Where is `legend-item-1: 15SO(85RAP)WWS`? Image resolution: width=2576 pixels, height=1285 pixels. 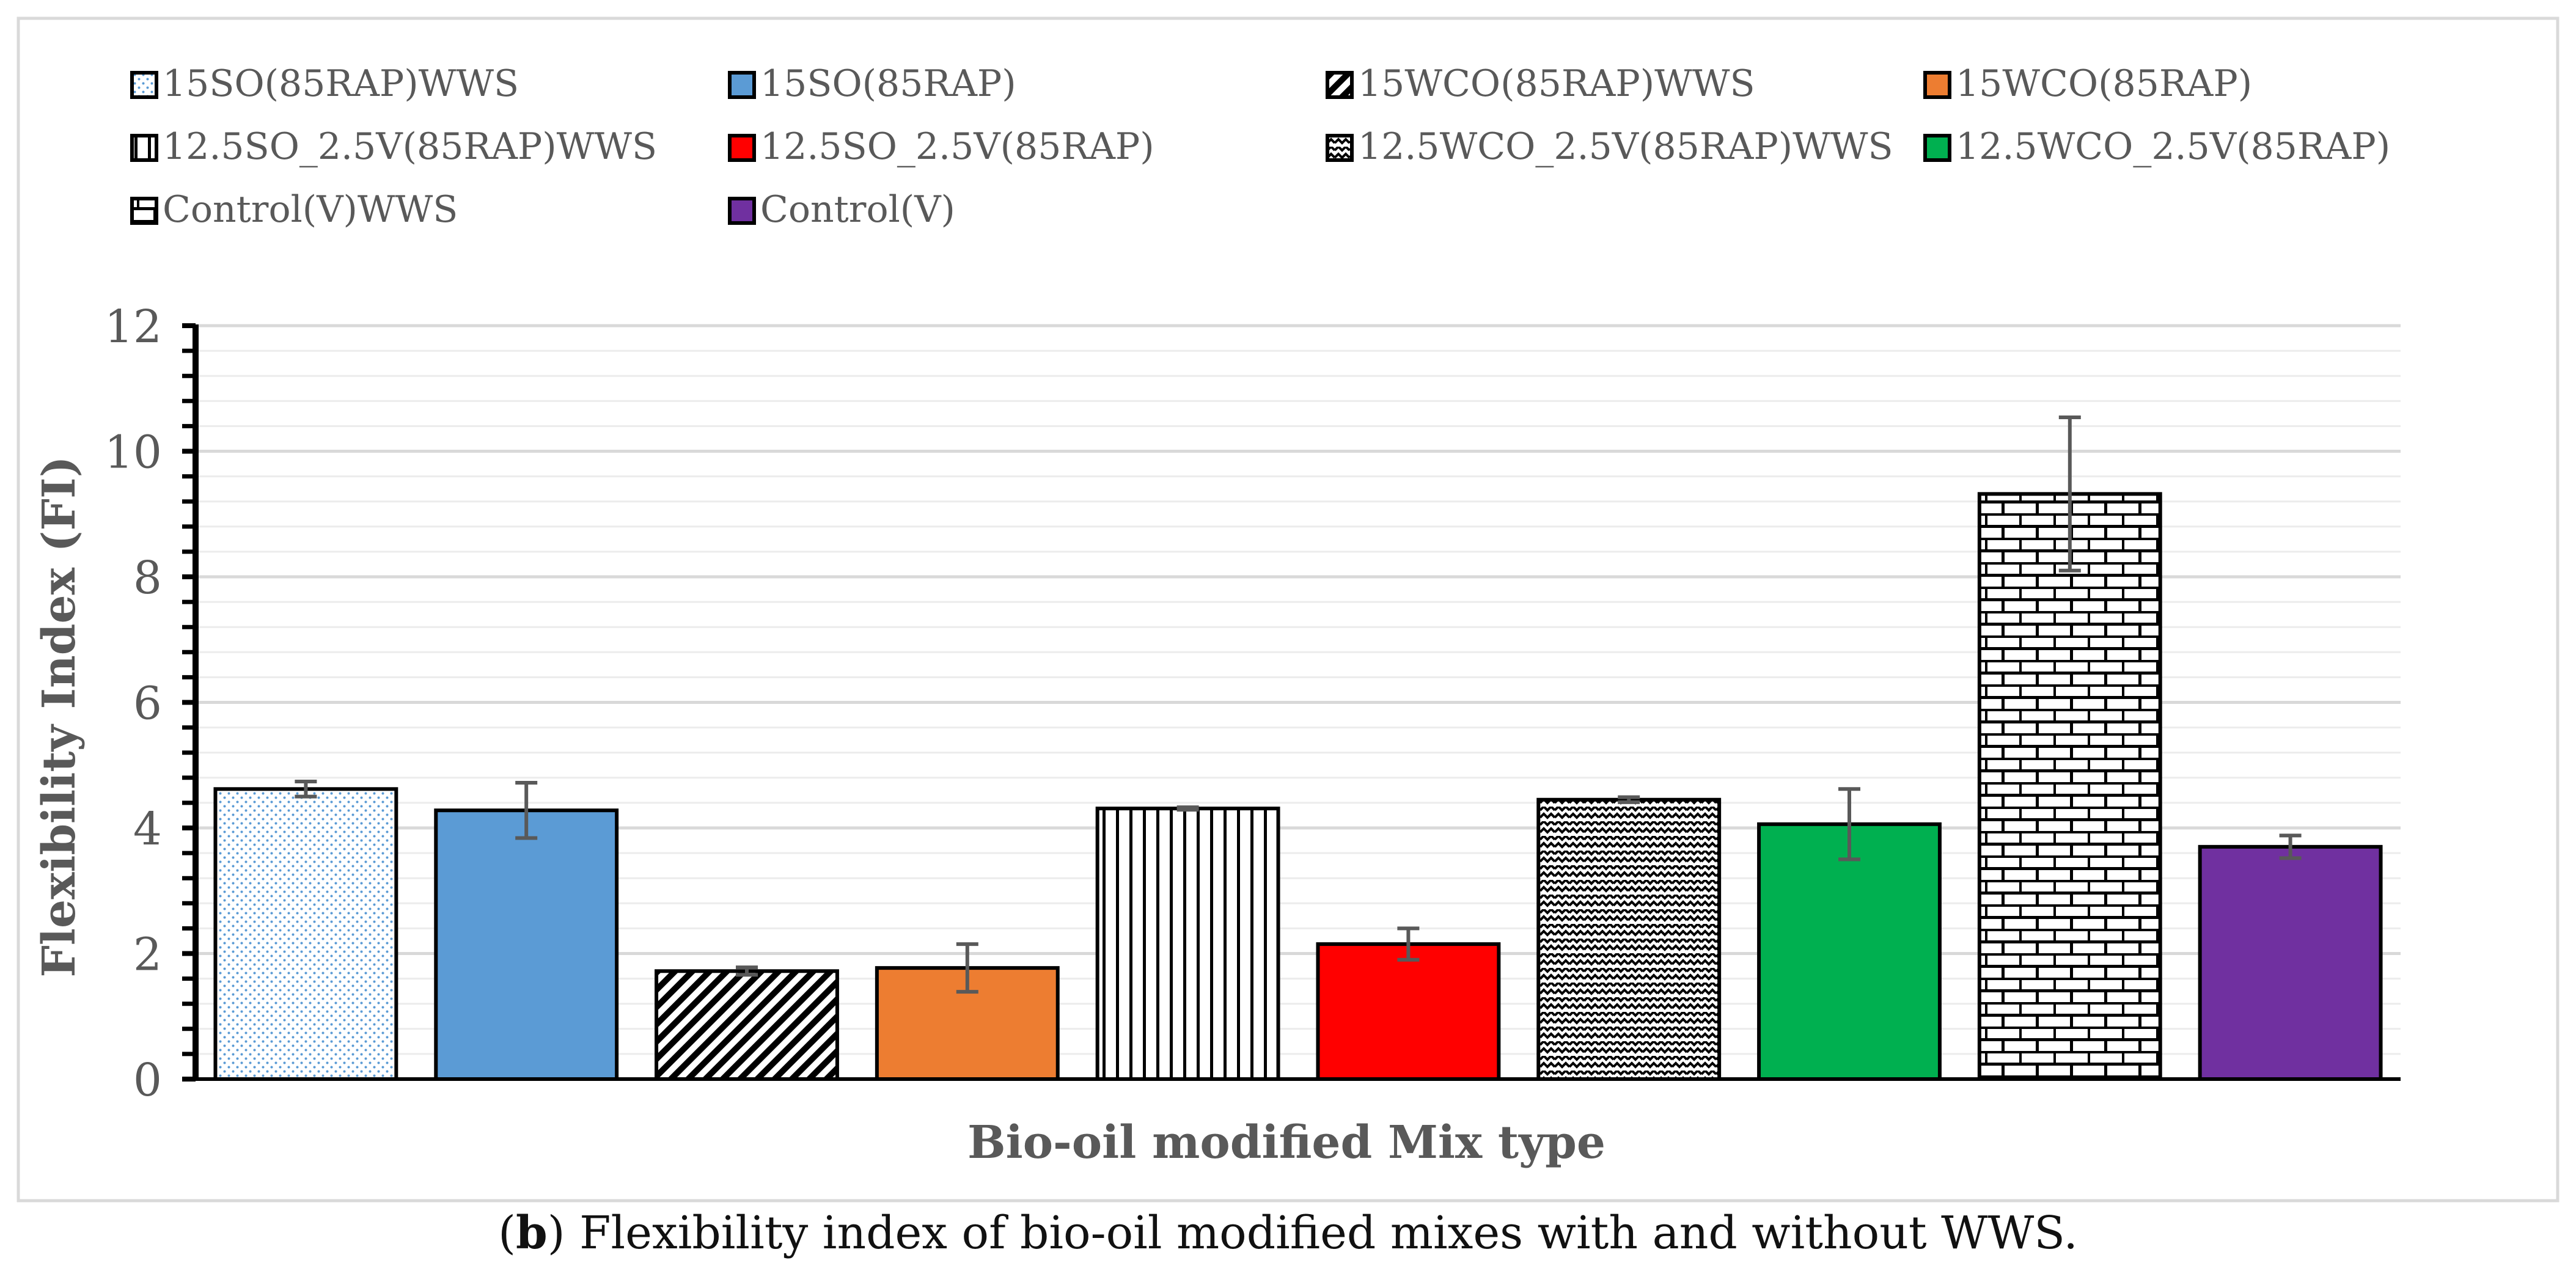 legend-item-1: 15SO(85RAP)WWS is located at coordinates (324, 83).